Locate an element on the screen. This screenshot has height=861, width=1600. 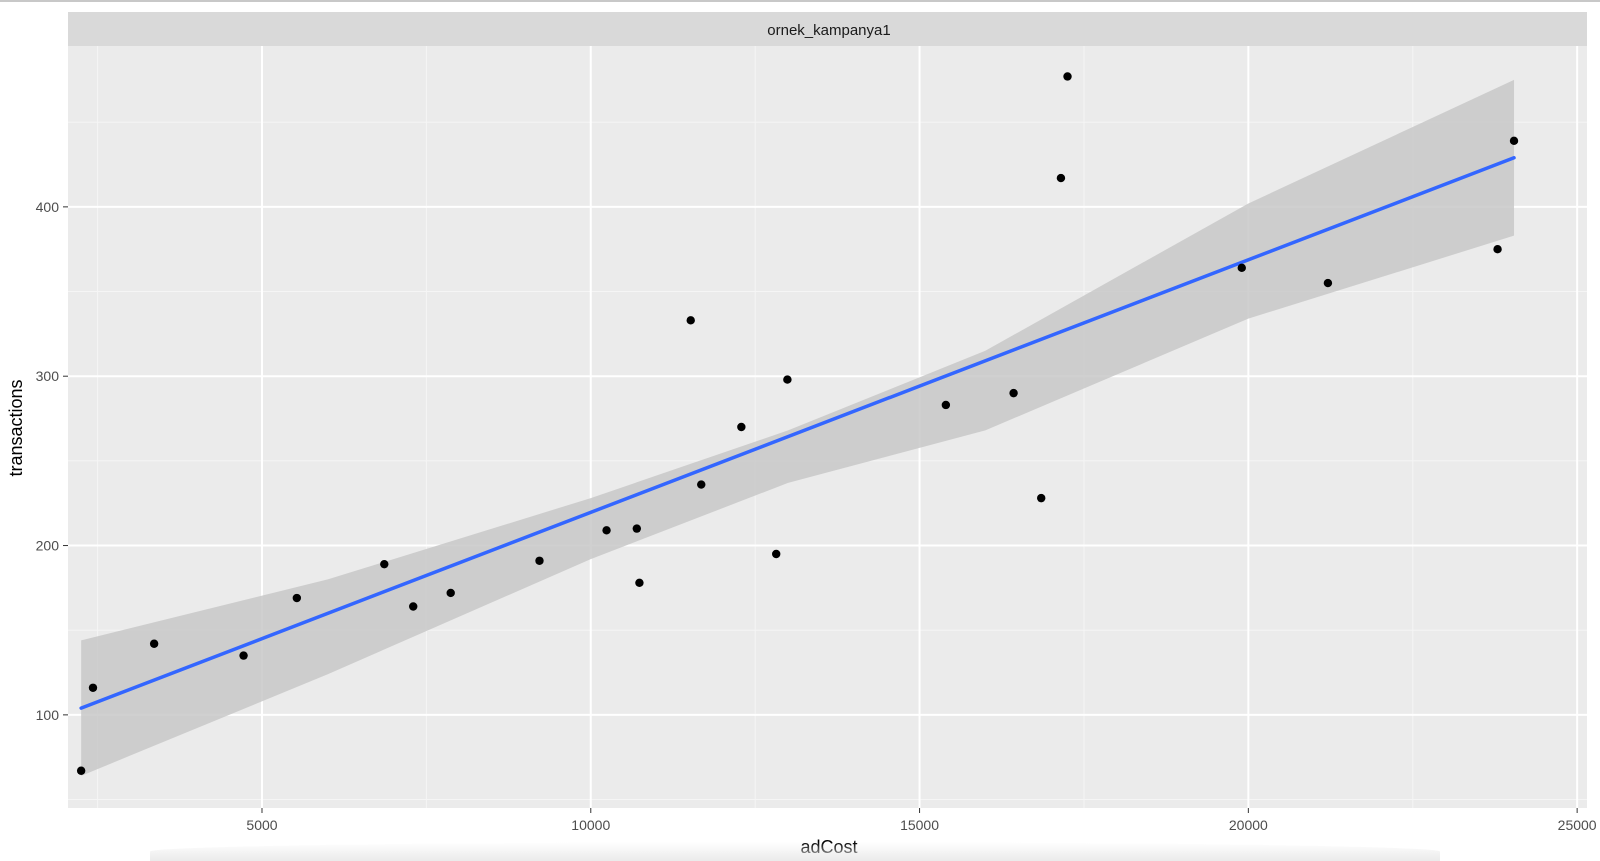
x-tick-label: 25000 is located at coordinates (1577, 825).